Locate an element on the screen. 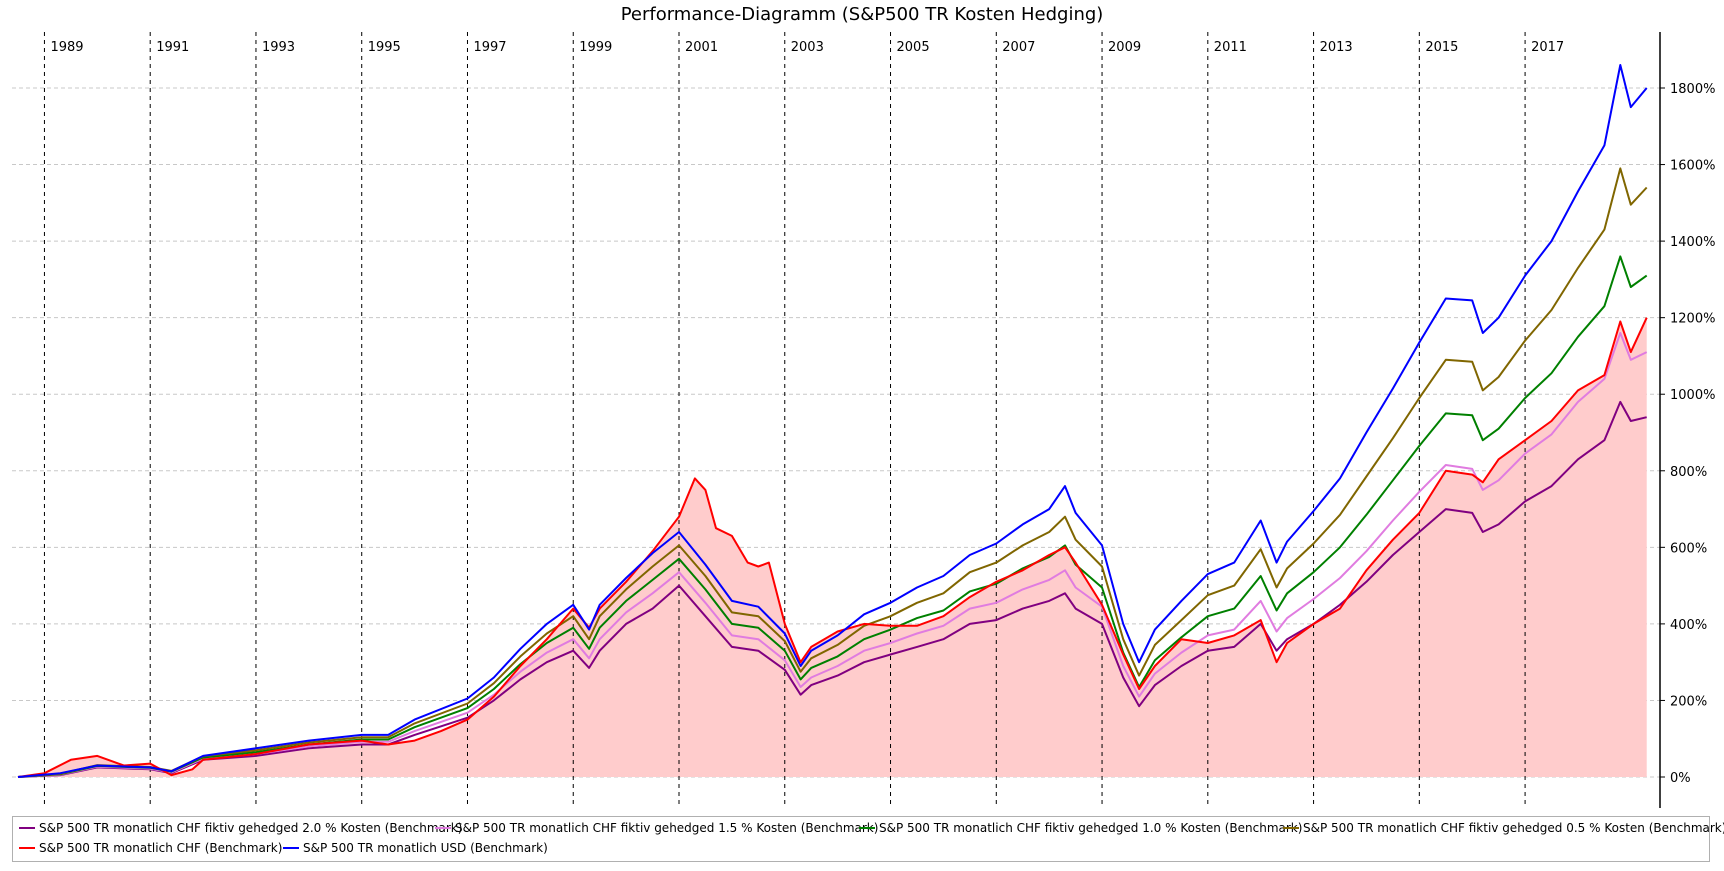 This screenshot has width=1724, height=871. x-tick-label: 2001 is located at coordinates (701, 47).